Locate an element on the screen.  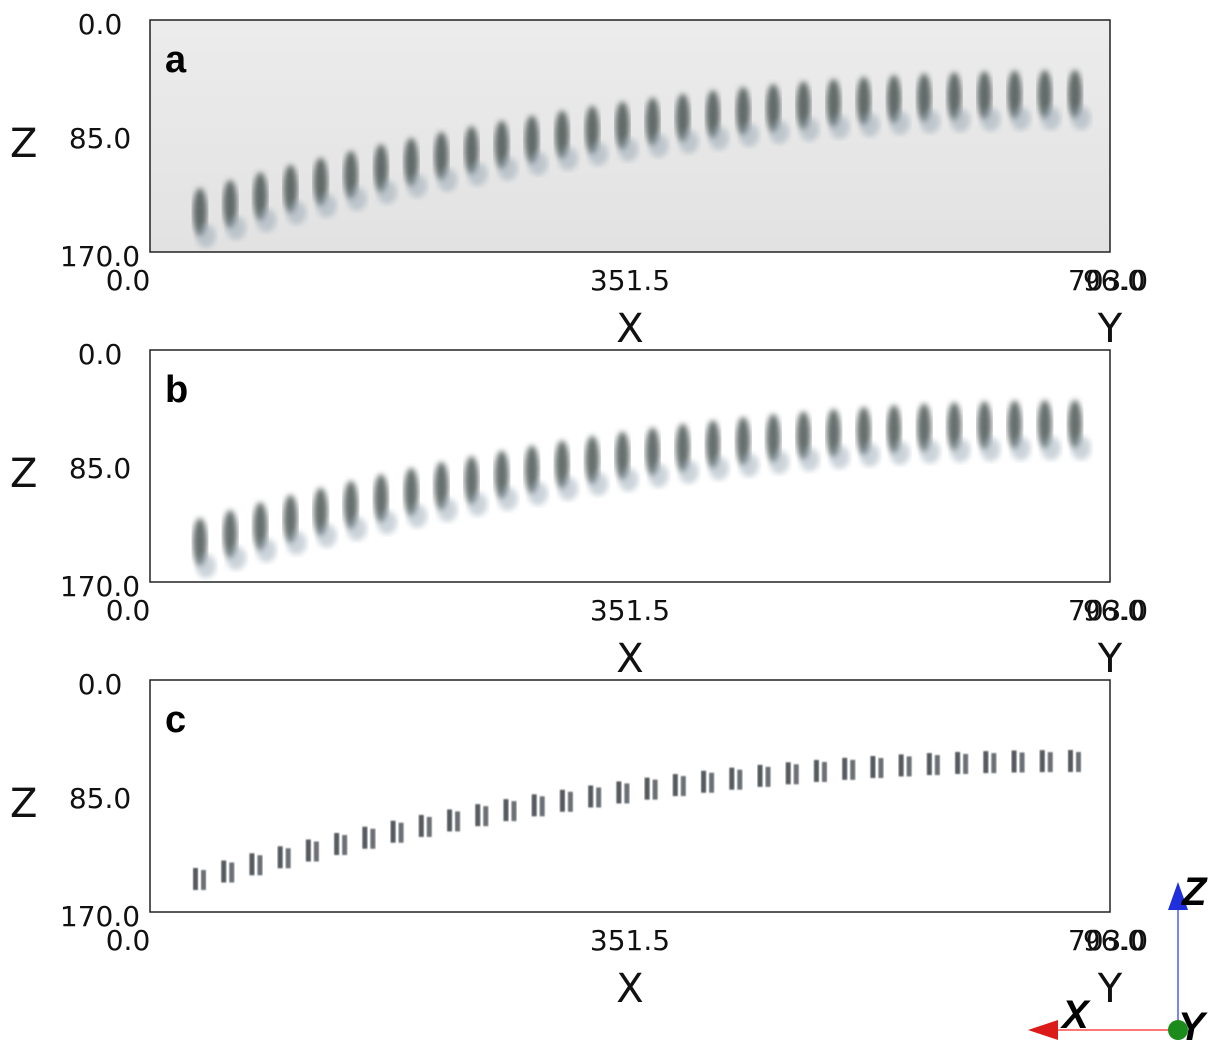
x-axis-title: X is located at coordinates (629, 329).